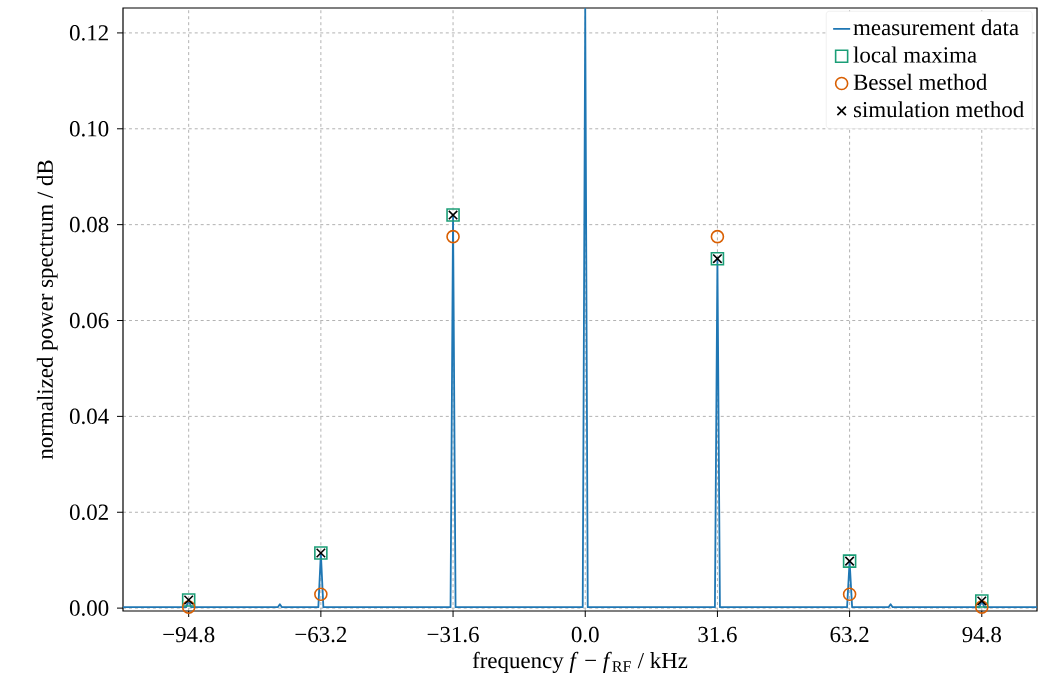 The width and height of the screenshot is (1040, 698). I want to click on legend-label: local maxima, so click(915, 54).